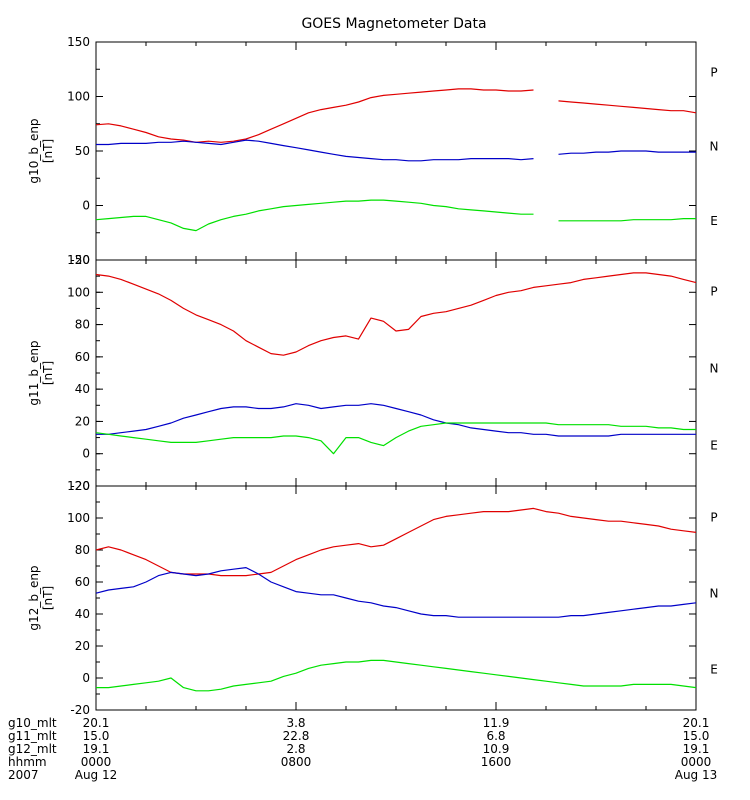 Image resolution: width=750 pixels, height=800 pixels. Describe the element at coordinates (696, 775) in the screenshot. I see `x-tick-label: Aug 13` at that location.